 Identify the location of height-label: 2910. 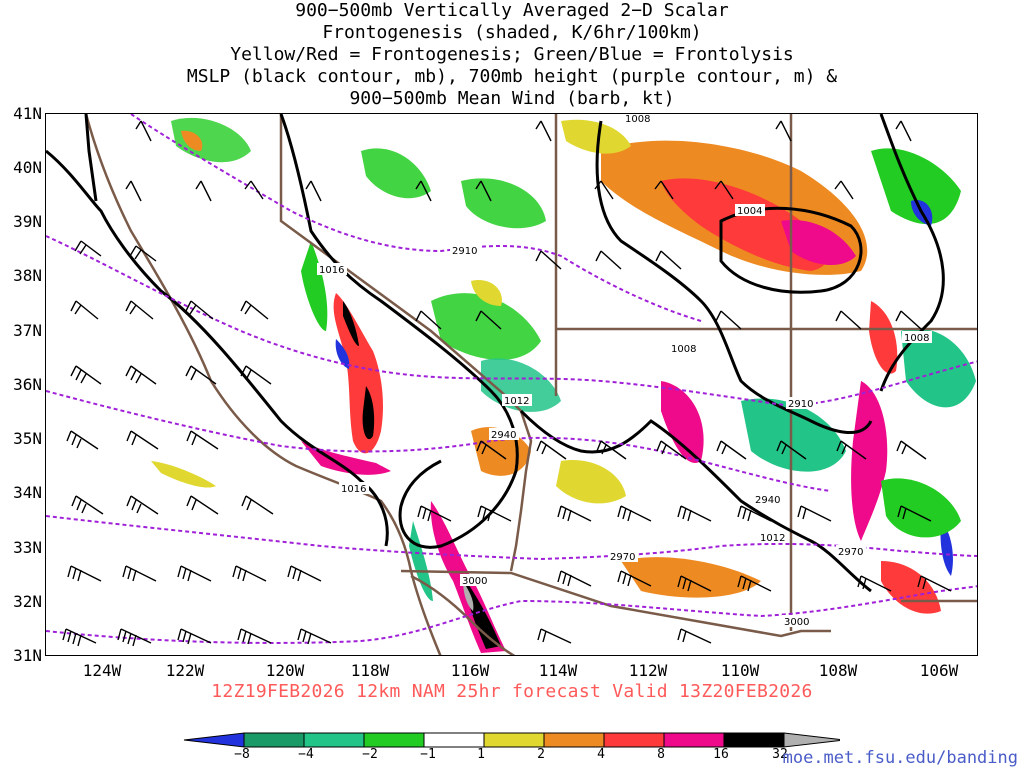
(464, 251).